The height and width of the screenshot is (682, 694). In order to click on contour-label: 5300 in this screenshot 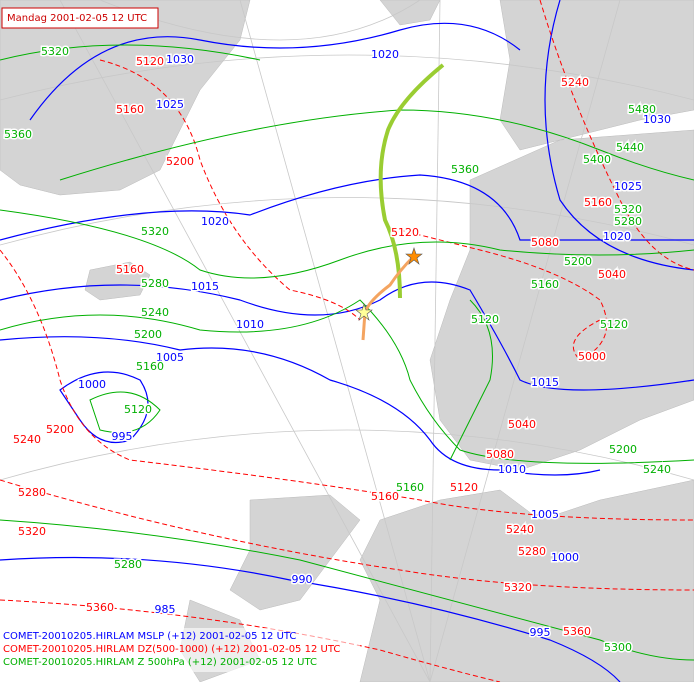, I will do `click(618, 647)`.